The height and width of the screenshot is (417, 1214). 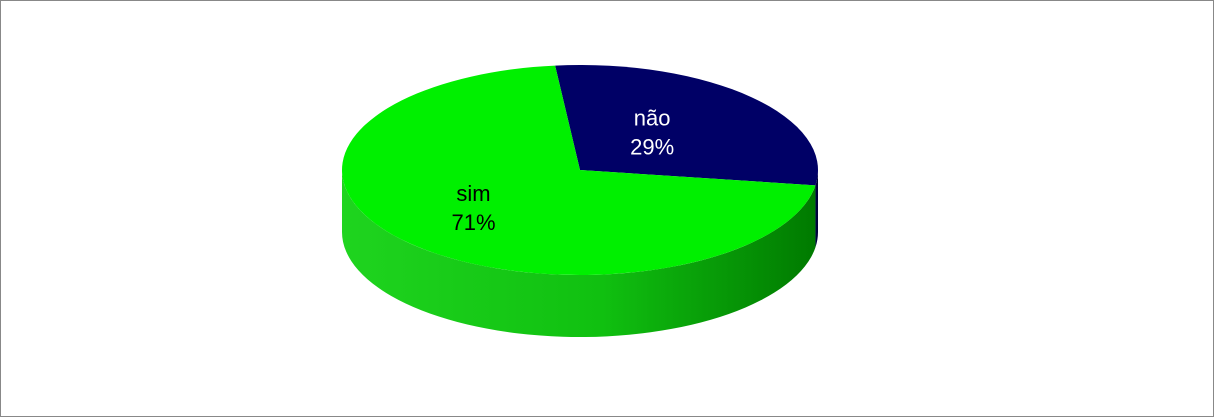 What do you see at coordinates (652, 146) in the screenshot?
I see `value-label: 29%` at bounding box center [652, 146].